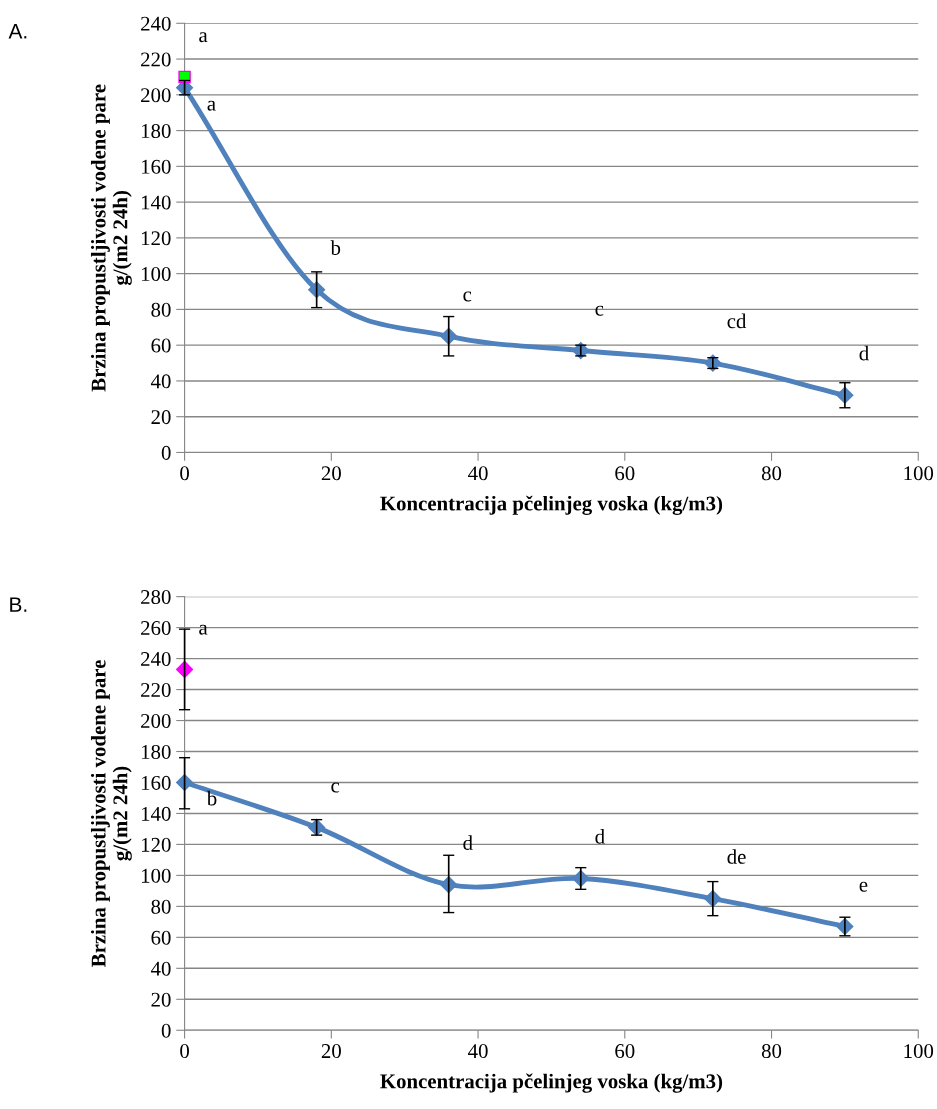 The width and height of the screenshot is (937, 1109). What do you see at coordinates (17, 31) in the screenshot?
I see `text: A.` at bounding box center [17, 31].